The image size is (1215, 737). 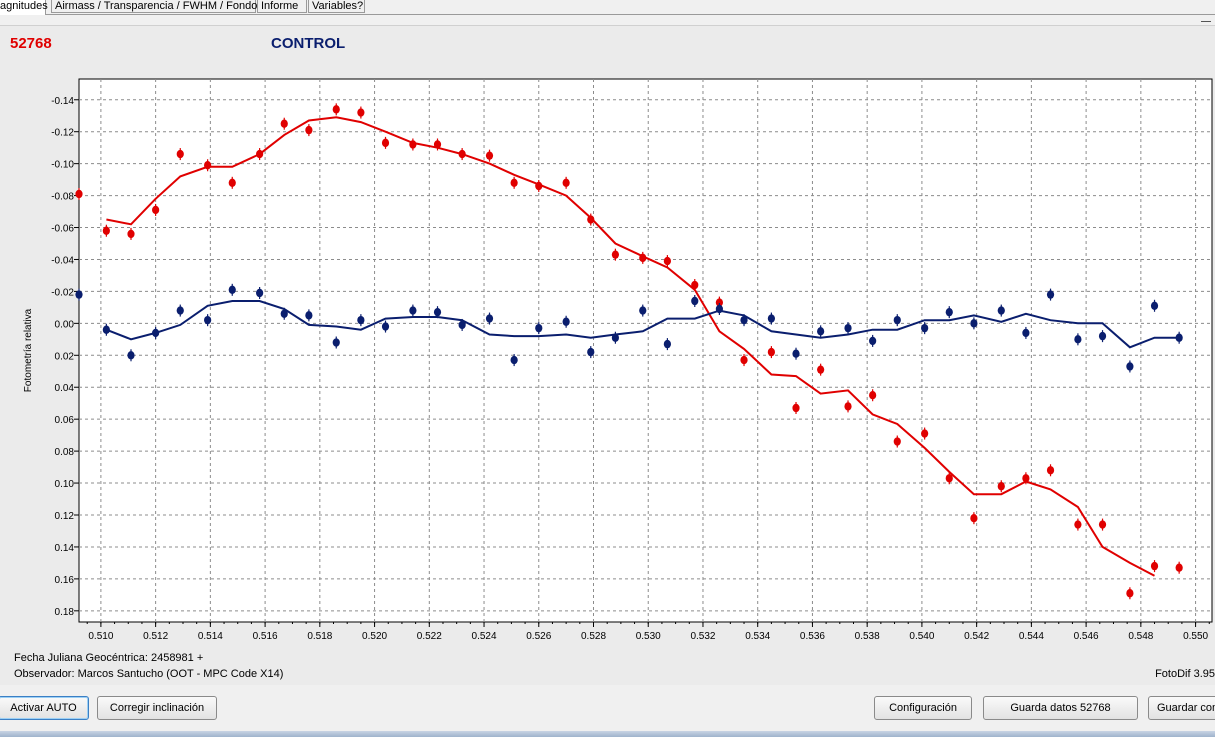 I want to click on tab-airmass: Airmass / Transparencia / FWHM / Fondo, so click(x=154, y=6).